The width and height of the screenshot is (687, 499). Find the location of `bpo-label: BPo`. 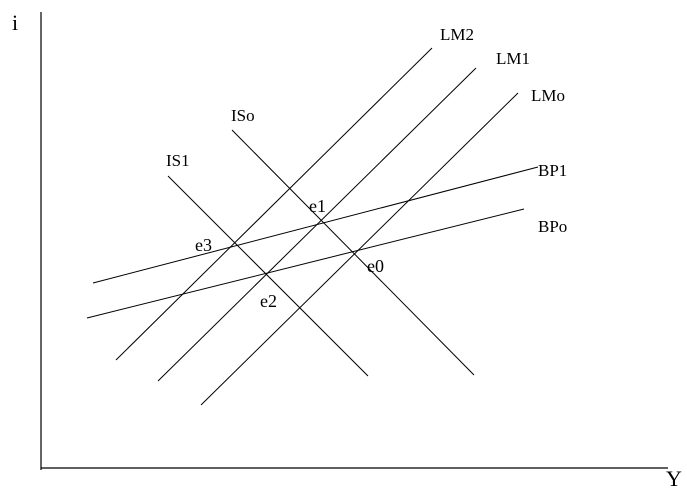

bpo-label: BPo is located at coordinates (552, 226).